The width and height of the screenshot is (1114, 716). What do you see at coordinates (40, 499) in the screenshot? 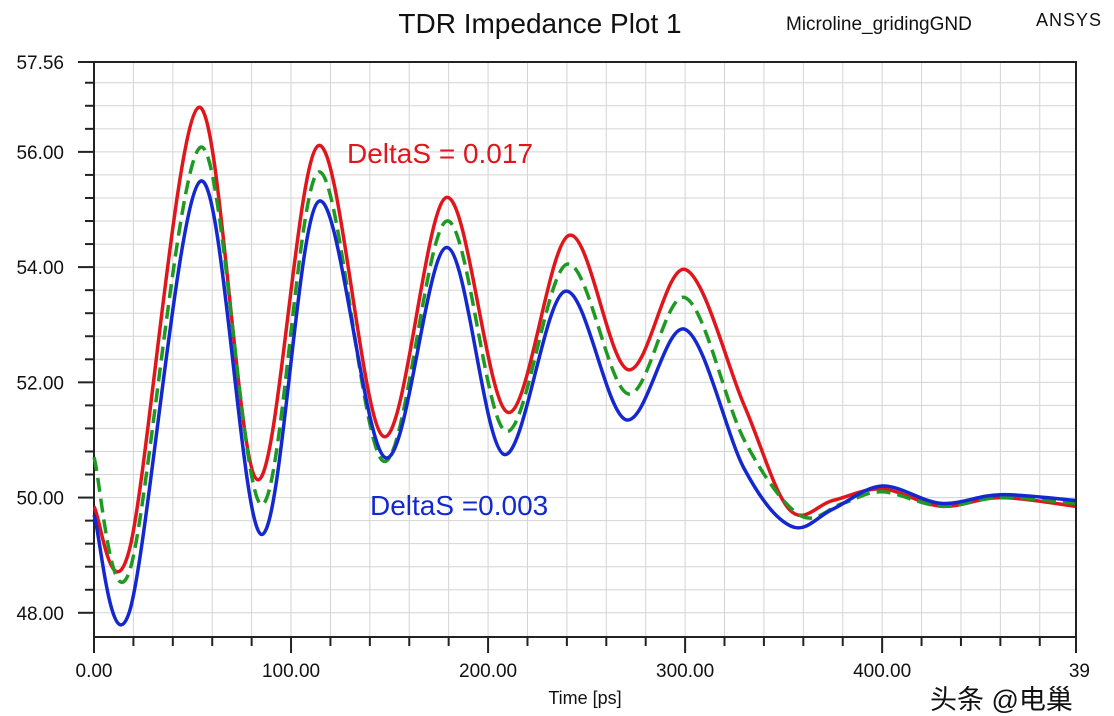
I see `y-tick-label: 50.00` at bounding box center [40, 499].